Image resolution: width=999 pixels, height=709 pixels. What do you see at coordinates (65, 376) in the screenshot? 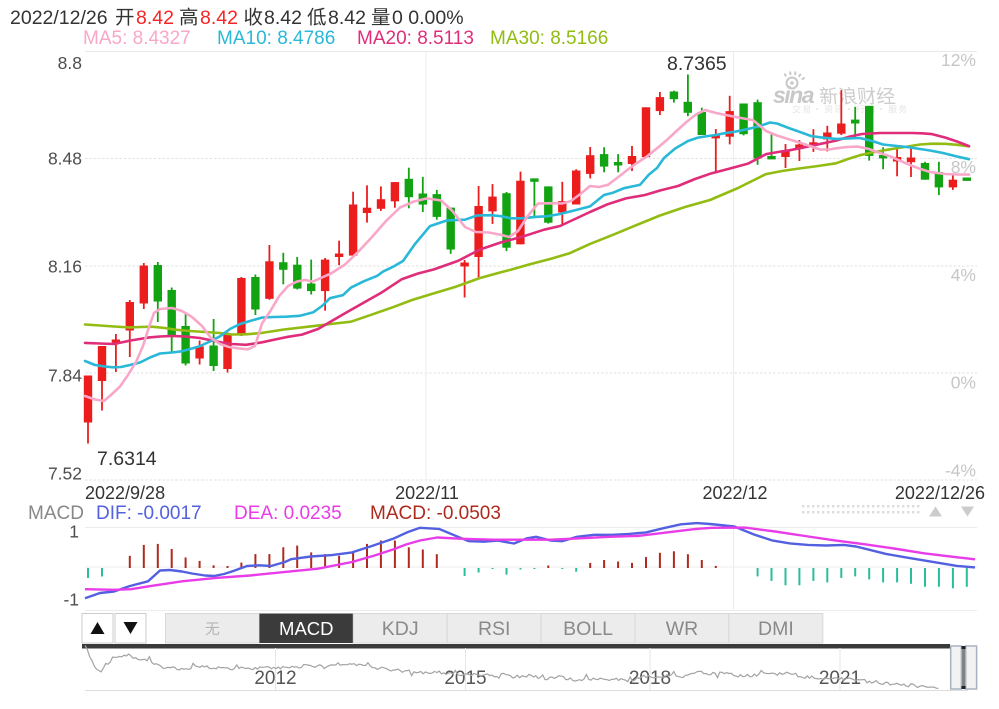
I see `svg-text: 7.84` at bounding box center [65, 376].